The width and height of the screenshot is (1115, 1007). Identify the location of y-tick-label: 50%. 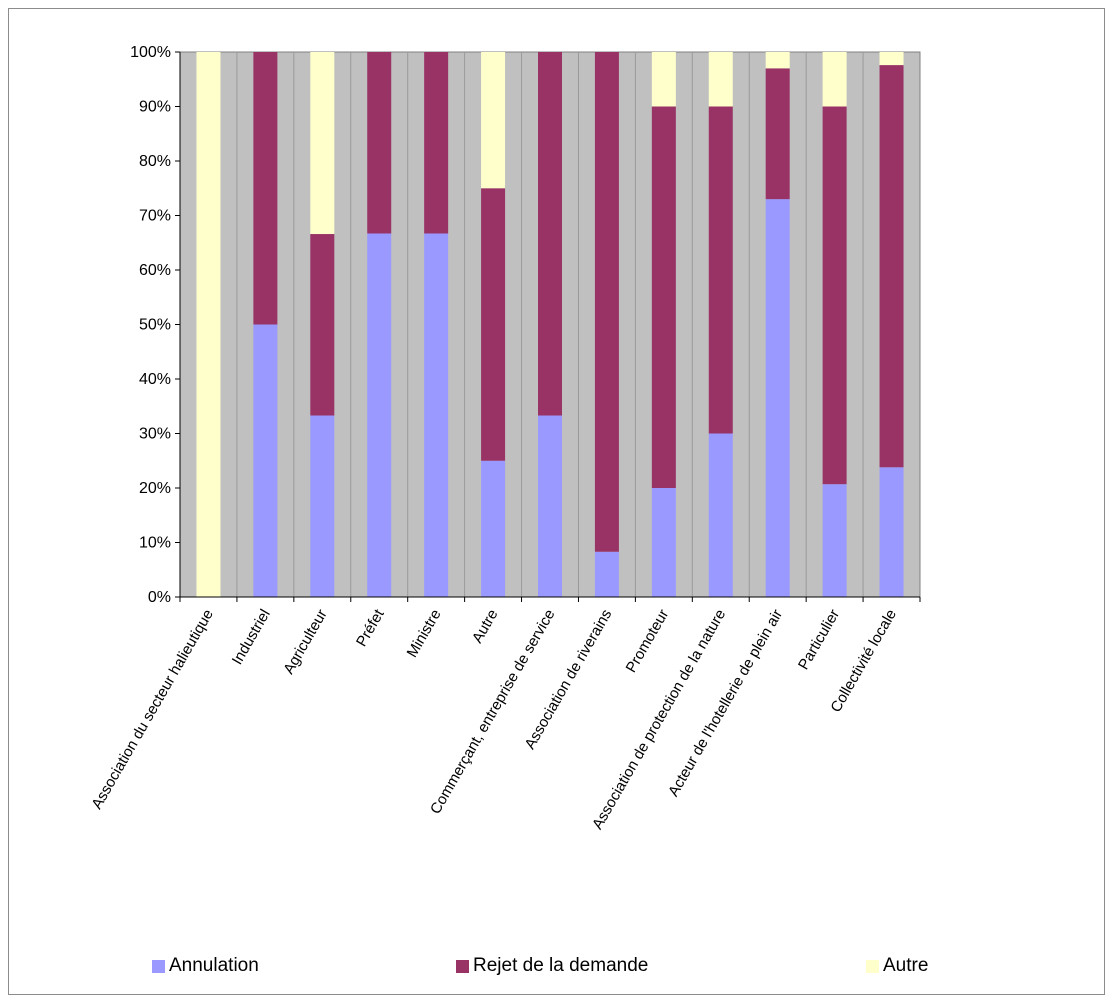
(155, 325).